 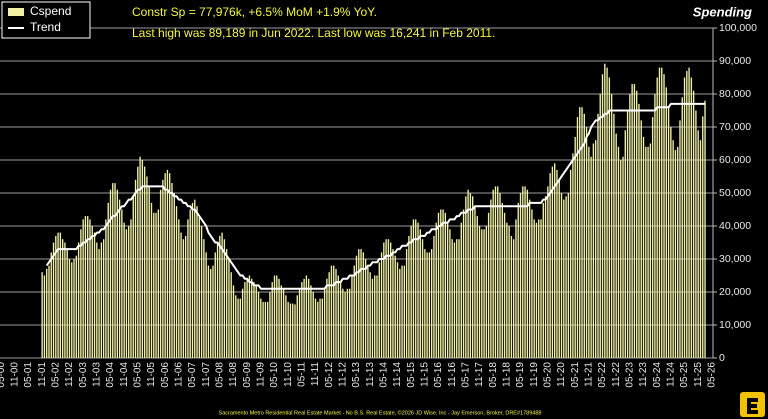 What do you see at coordinates (46, 20) in the screenshot?
I see `legend: Cspend Trend` at bounding box center [46, 20].